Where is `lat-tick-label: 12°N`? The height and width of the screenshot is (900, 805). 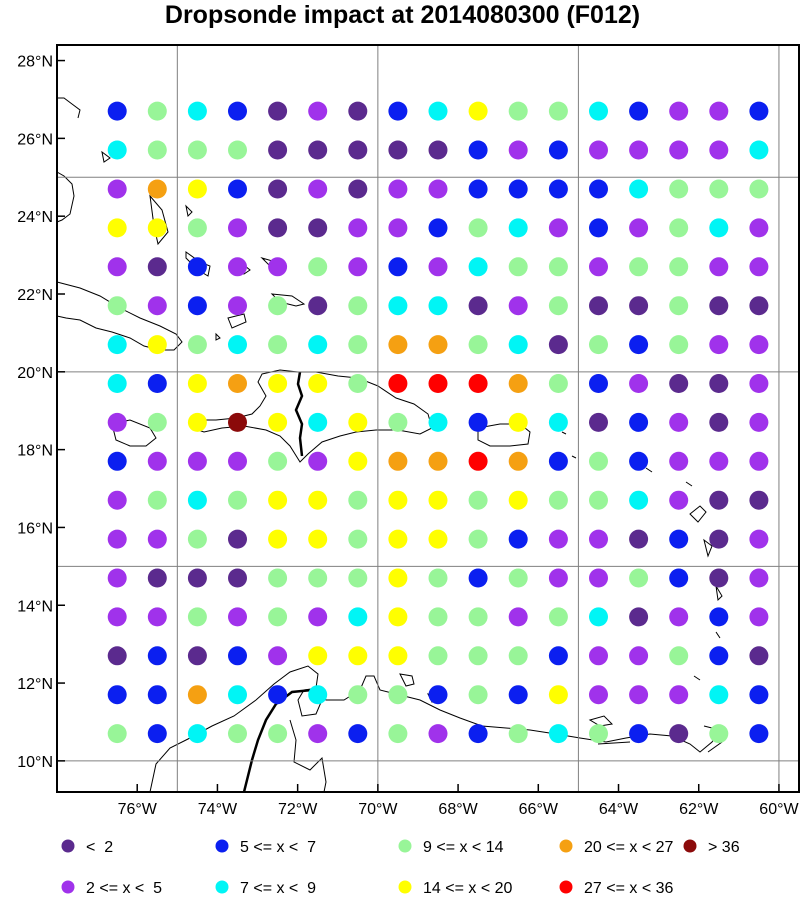 lat-tick-label: 12°N is located at coordinates (35, 684).